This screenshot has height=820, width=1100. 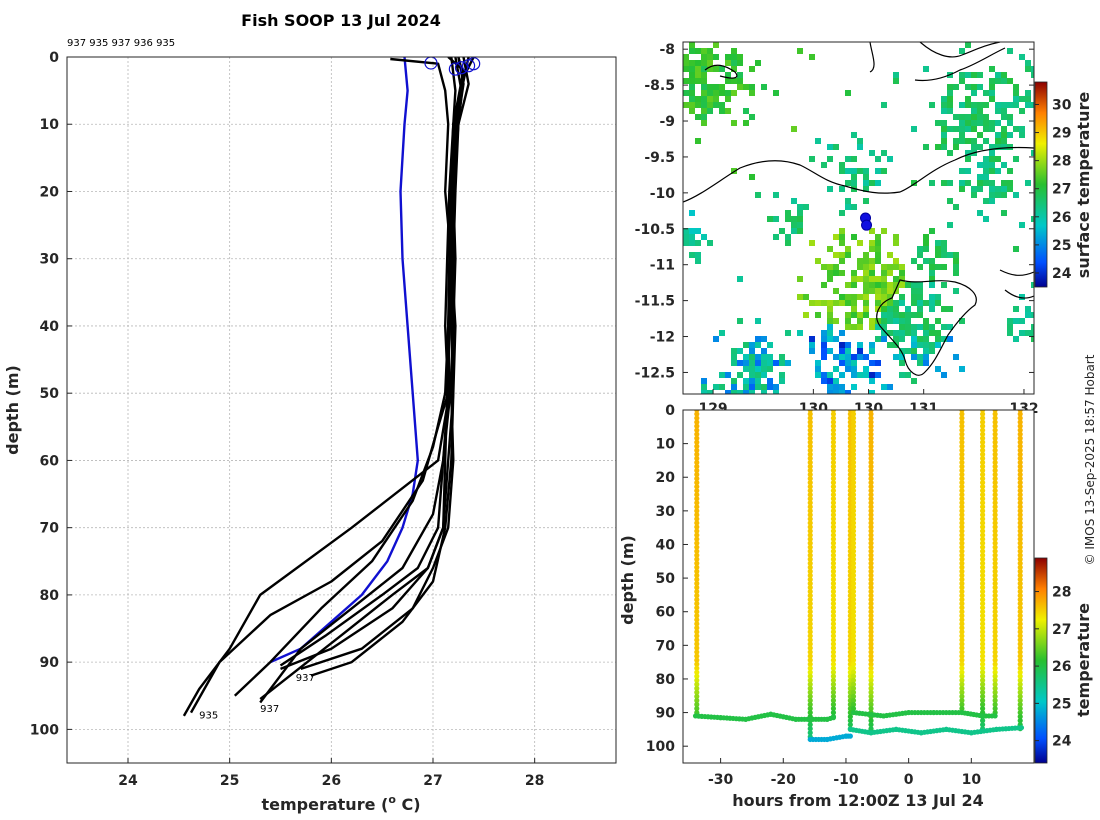 I want to click on credit-text: © IMOS 13-Sep-2025 18:57 Hobart, so click(x=1090, y=459).